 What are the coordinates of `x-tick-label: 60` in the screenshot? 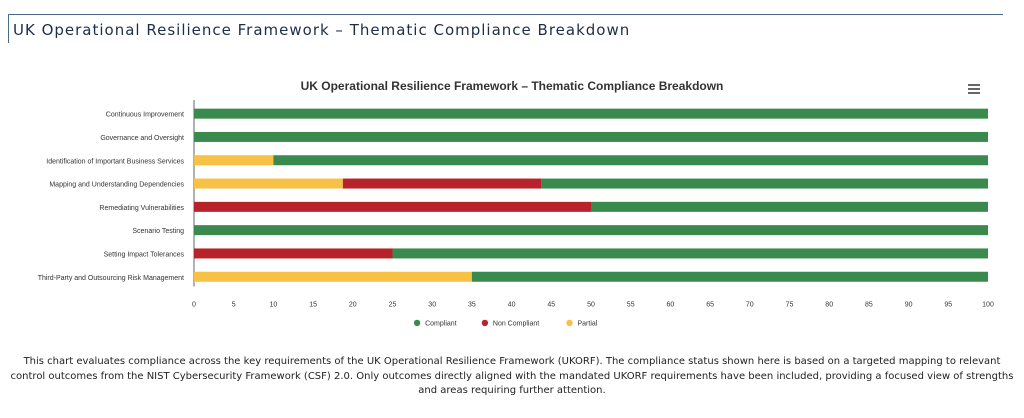 It's located at (671, 304).